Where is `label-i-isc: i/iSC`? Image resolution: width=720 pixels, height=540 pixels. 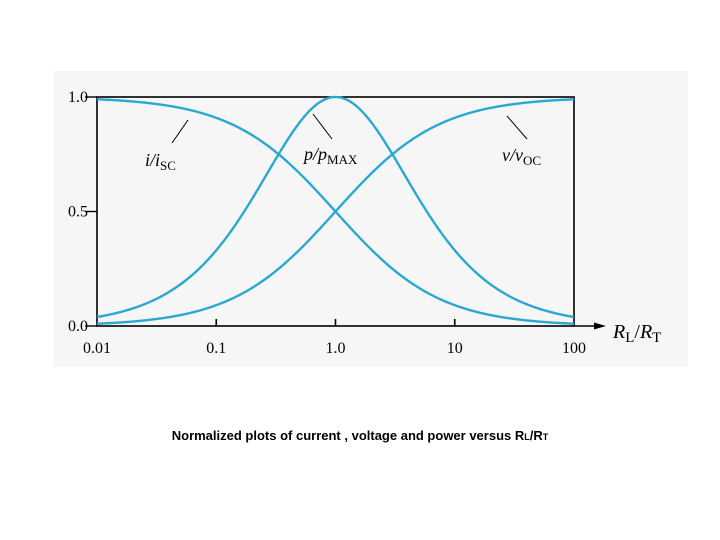 label-i-isc: i/iSC is located at coordinates (160, 161).